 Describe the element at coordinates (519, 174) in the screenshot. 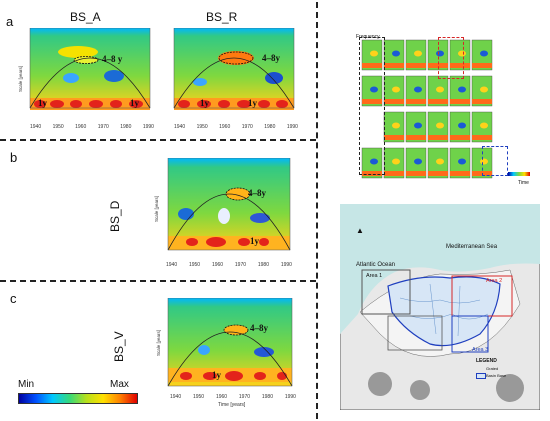

I see `grid-colorbar` at that location.